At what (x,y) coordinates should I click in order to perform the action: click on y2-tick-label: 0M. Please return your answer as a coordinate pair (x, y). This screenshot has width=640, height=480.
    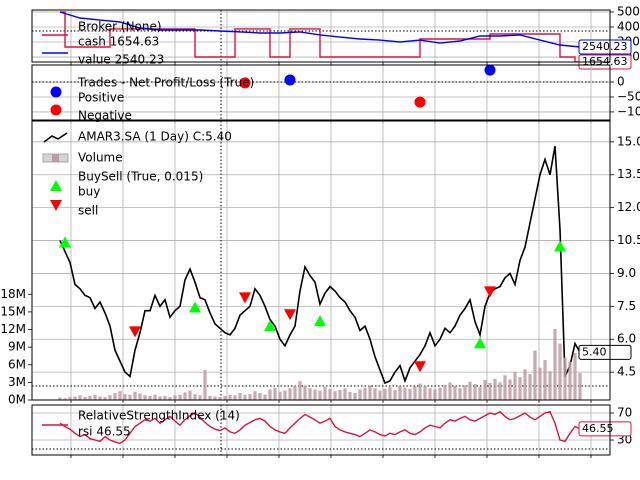
    Looking at the image, I should click on (17, 400).